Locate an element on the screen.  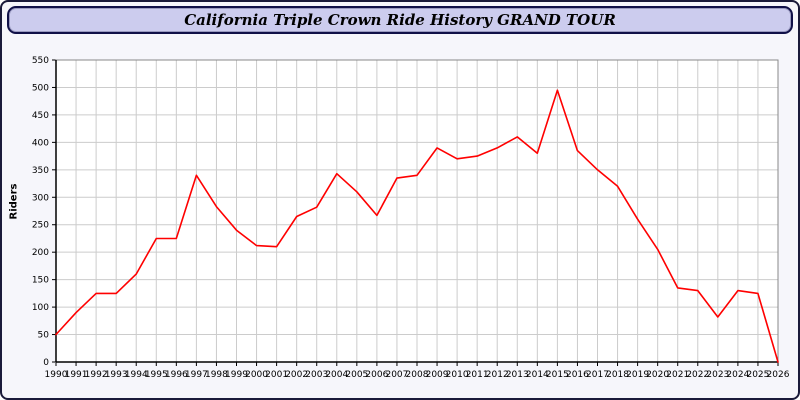
x-axis-tick-label: 2024 is located at coordinates (737, 375).